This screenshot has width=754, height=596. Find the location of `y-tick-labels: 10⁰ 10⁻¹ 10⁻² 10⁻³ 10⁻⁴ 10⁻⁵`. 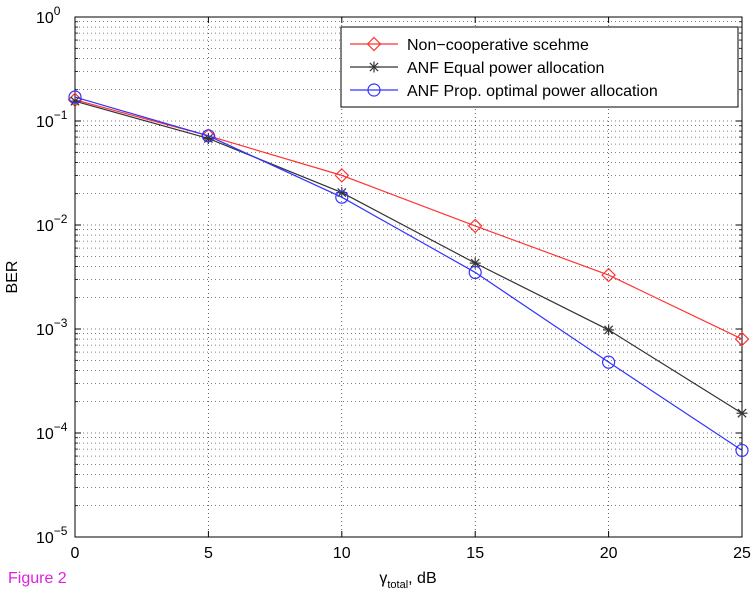

y-tick-labels: 10⁰ 10⁻¹ 10⁻² 10⁻³ 10⁻⁴ 10⁻⁵ is located at coordinates (52, 275).